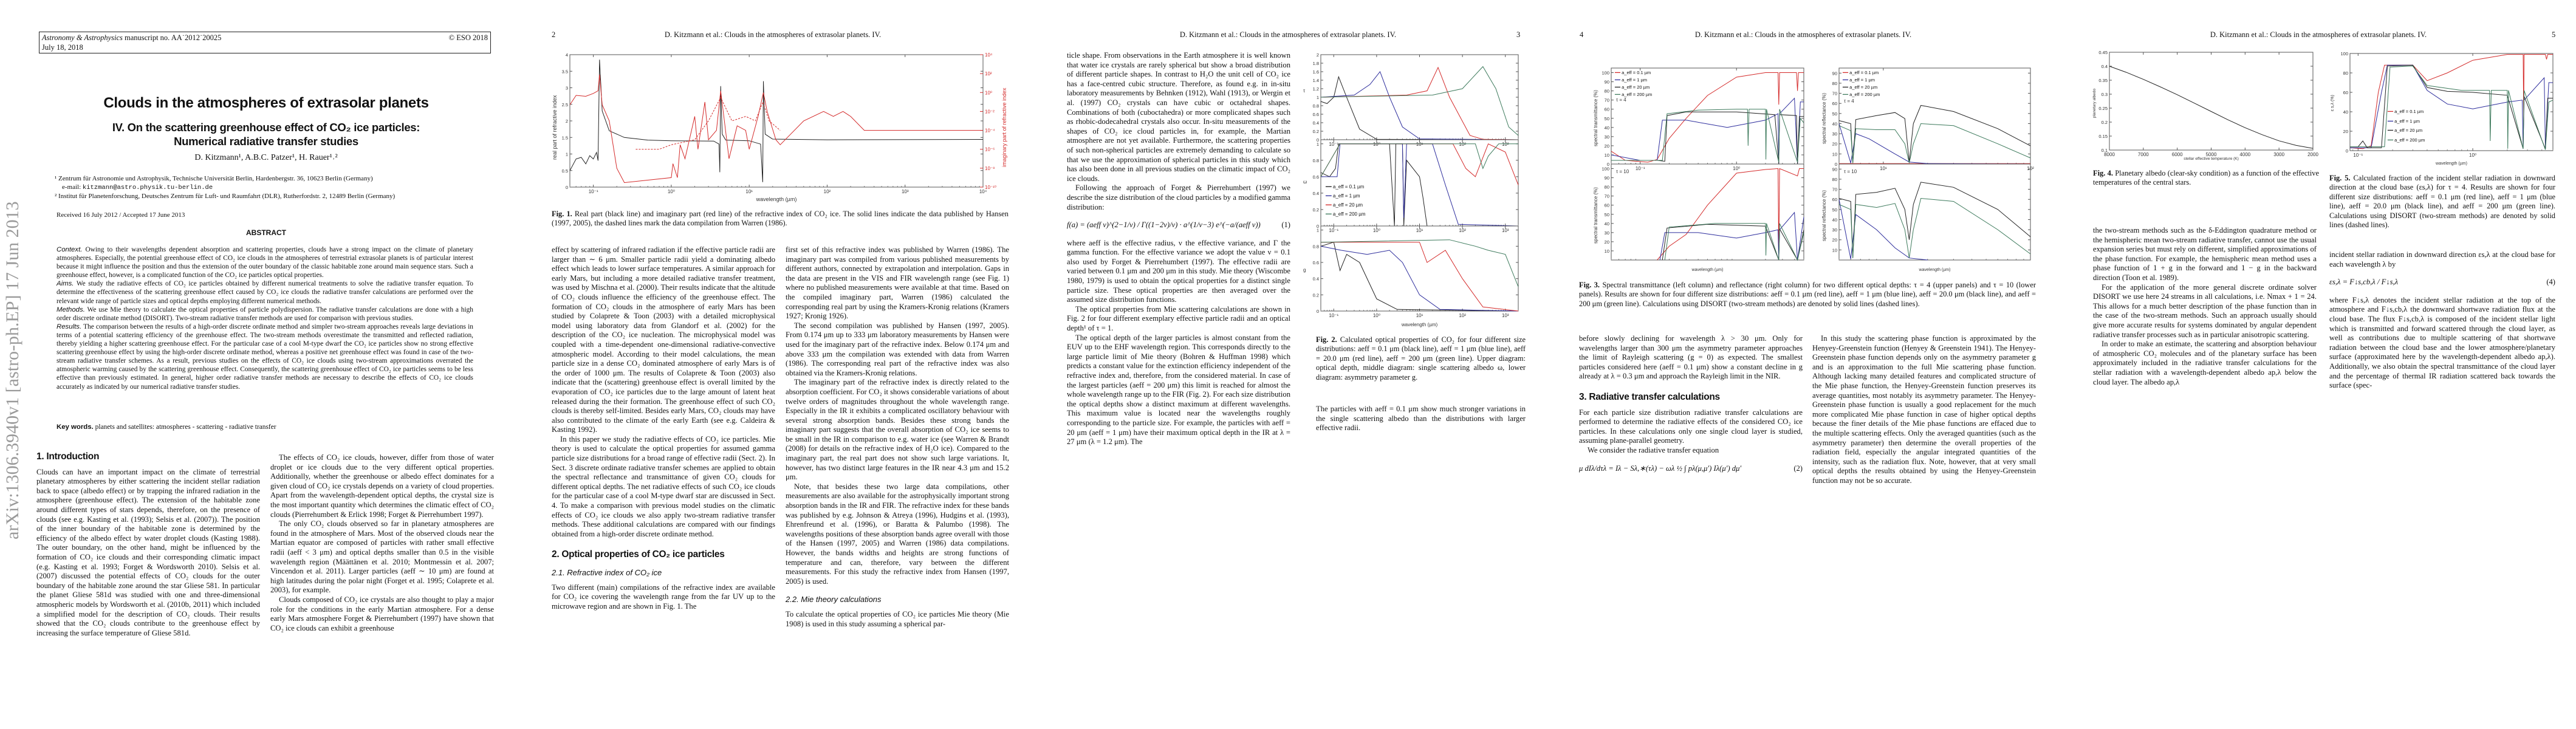 Image resolution: width=2576 pixels, height=729 pixels. I want to click on y-tick-label: 1.5, so click(565, 137).